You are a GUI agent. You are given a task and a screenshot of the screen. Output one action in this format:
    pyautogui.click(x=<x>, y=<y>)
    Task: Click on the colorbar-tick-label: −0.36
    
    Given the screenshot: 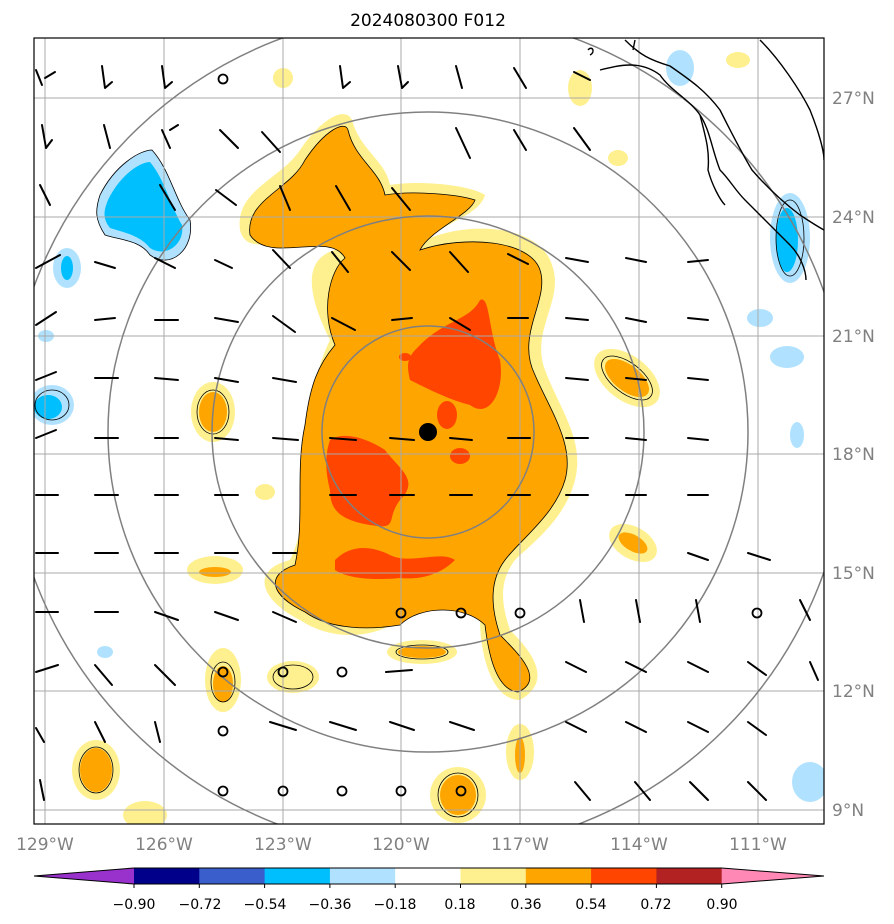 What is the action you would take?
    pyautogui.click(x=330, y=905)
    